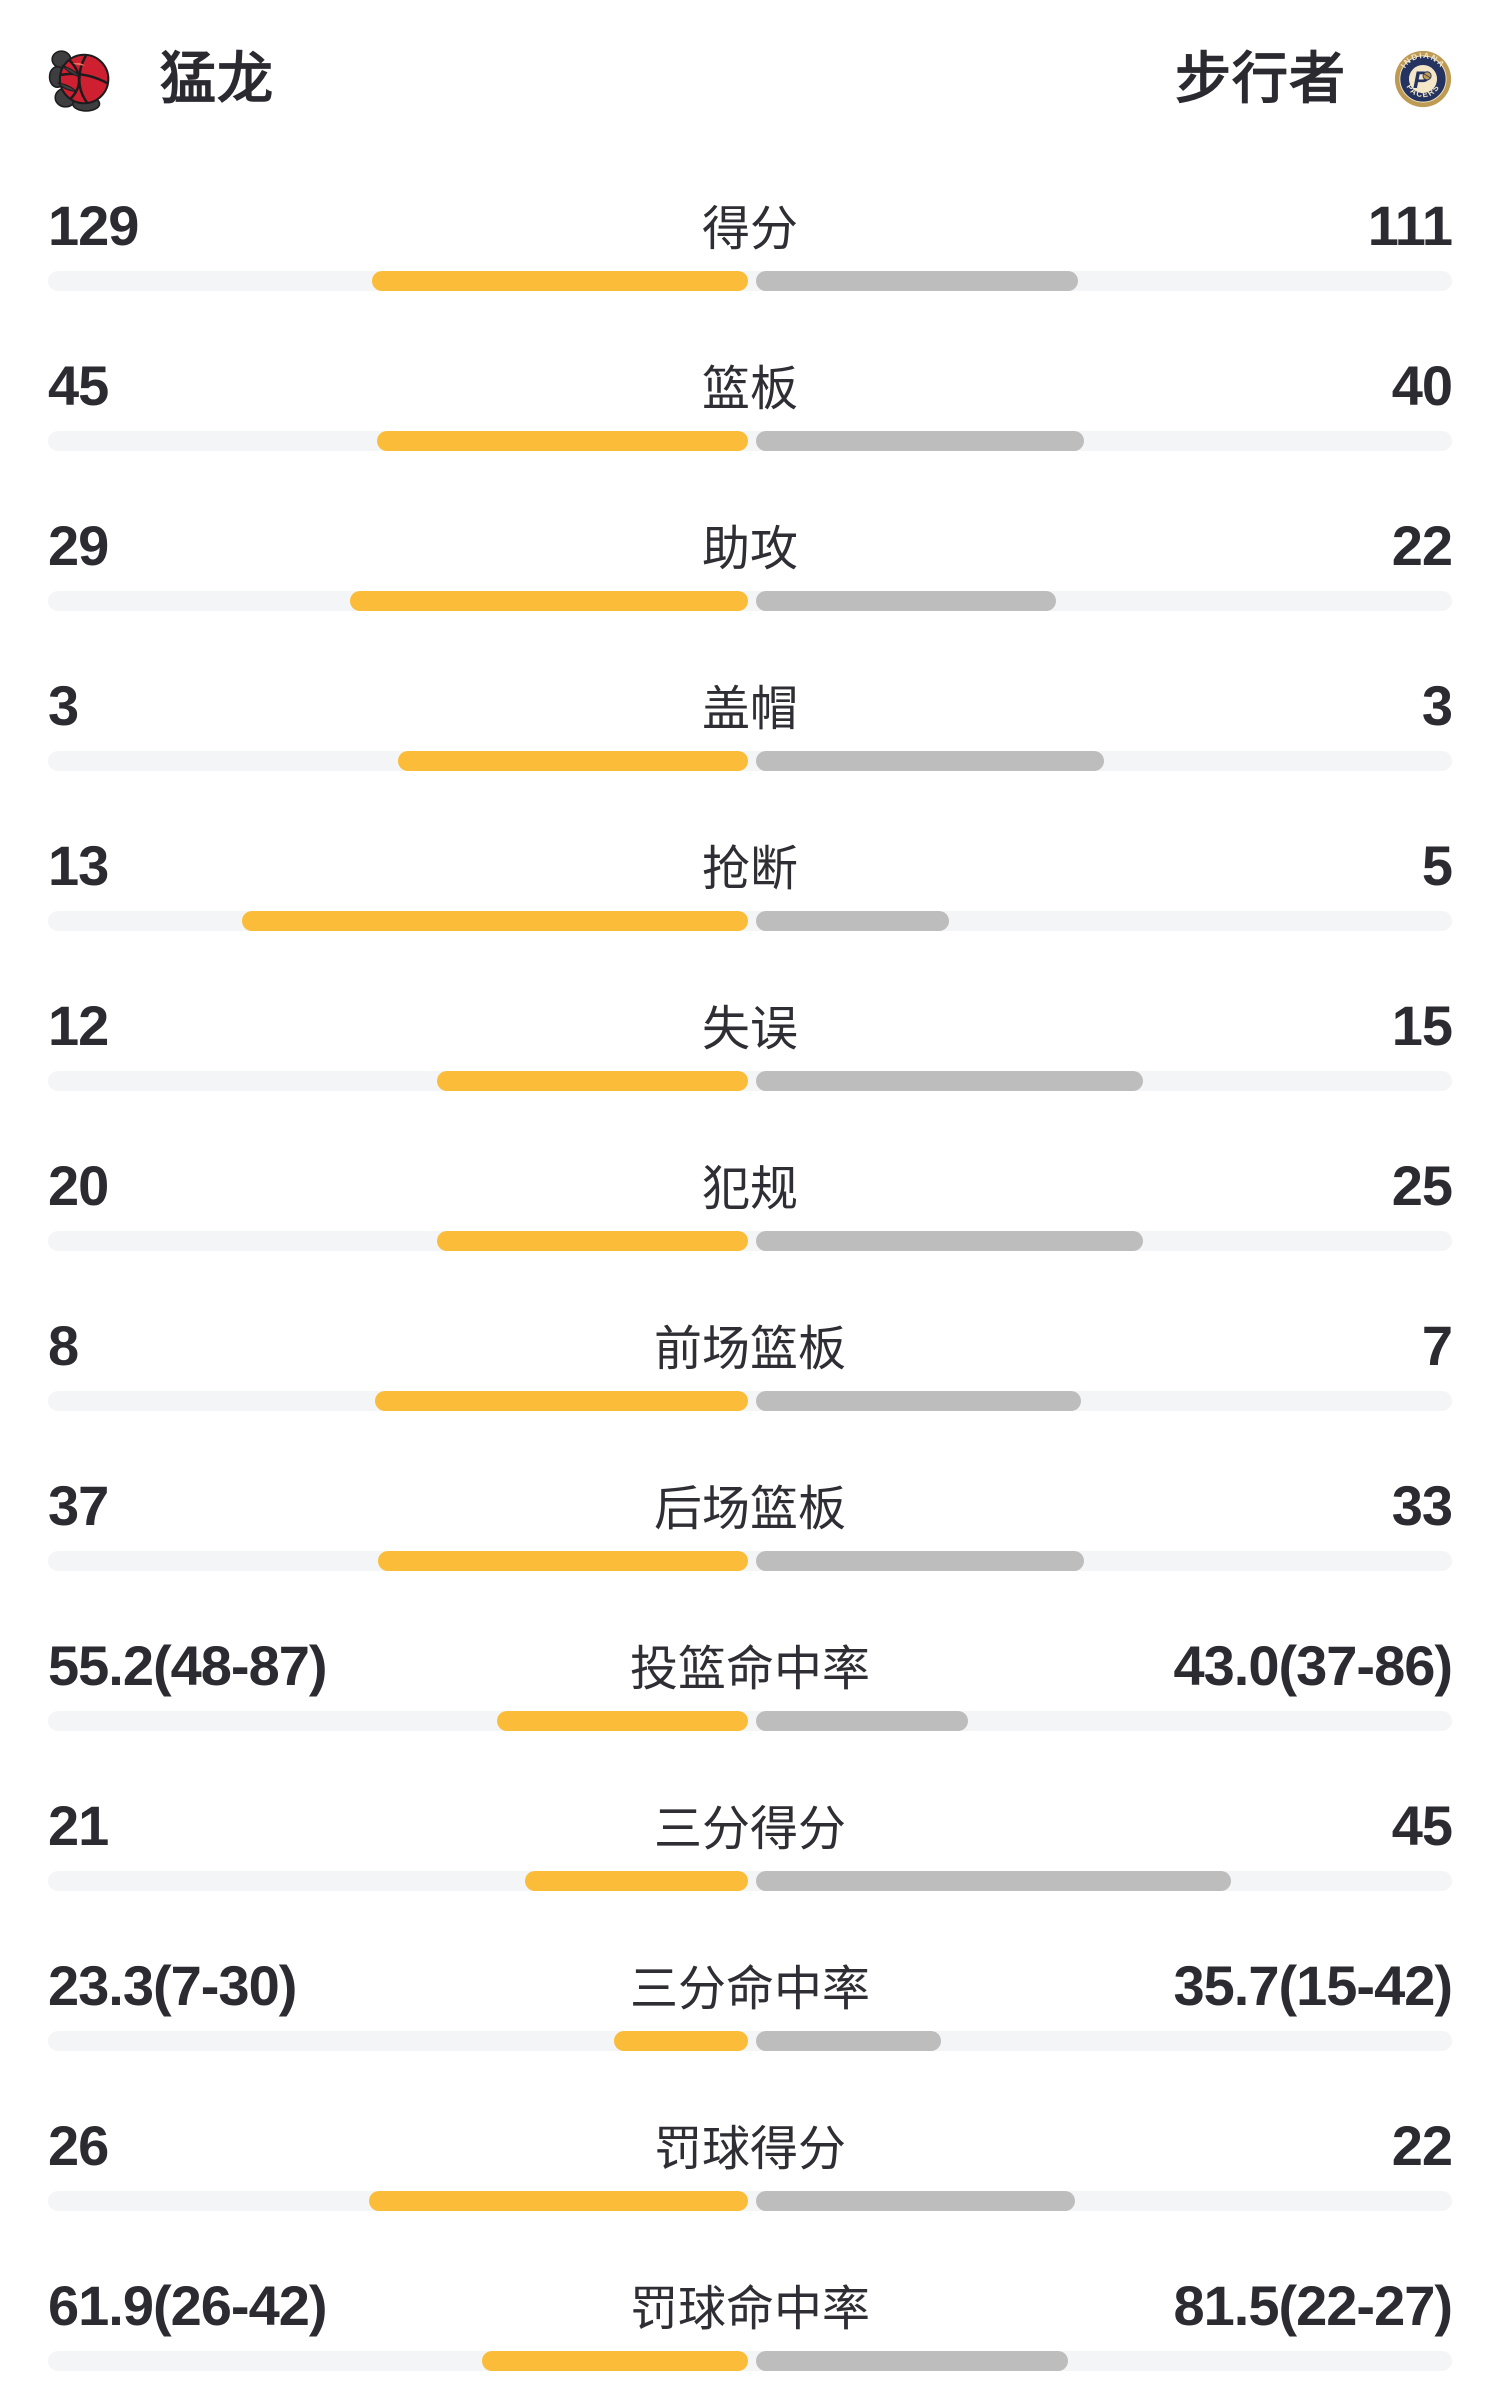  I want to click on home-value: 23.3(7-30), so click(172, 1985).